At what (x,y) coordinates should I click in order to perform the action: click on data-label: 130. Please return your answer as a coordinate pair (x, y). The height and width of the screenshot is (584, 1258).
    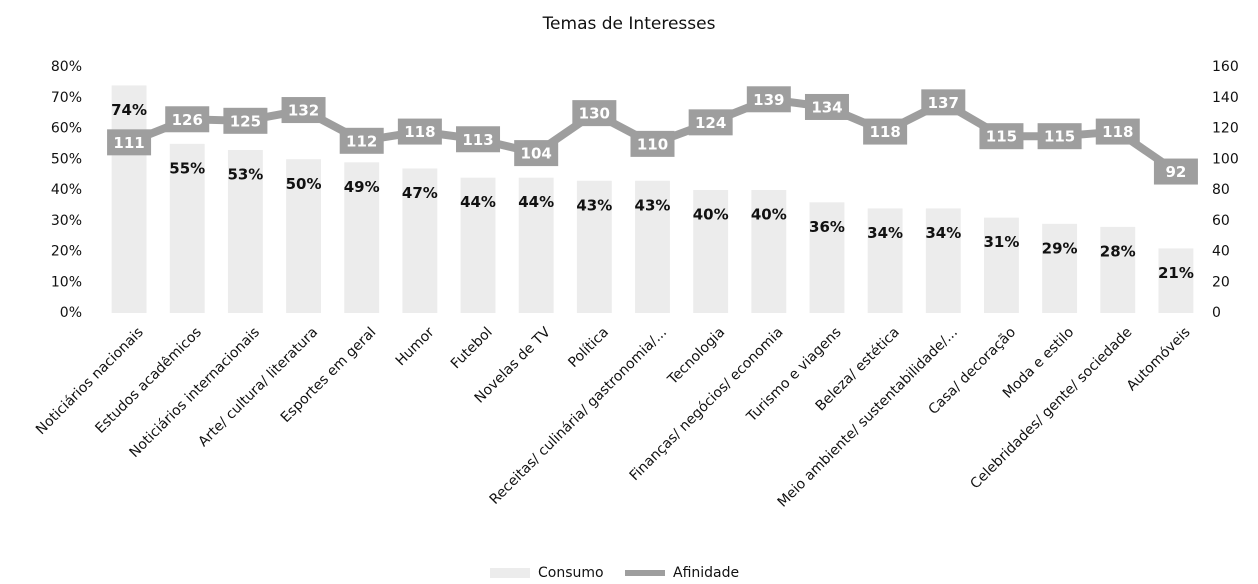
    Looking at the image, I should click on (594, 114).